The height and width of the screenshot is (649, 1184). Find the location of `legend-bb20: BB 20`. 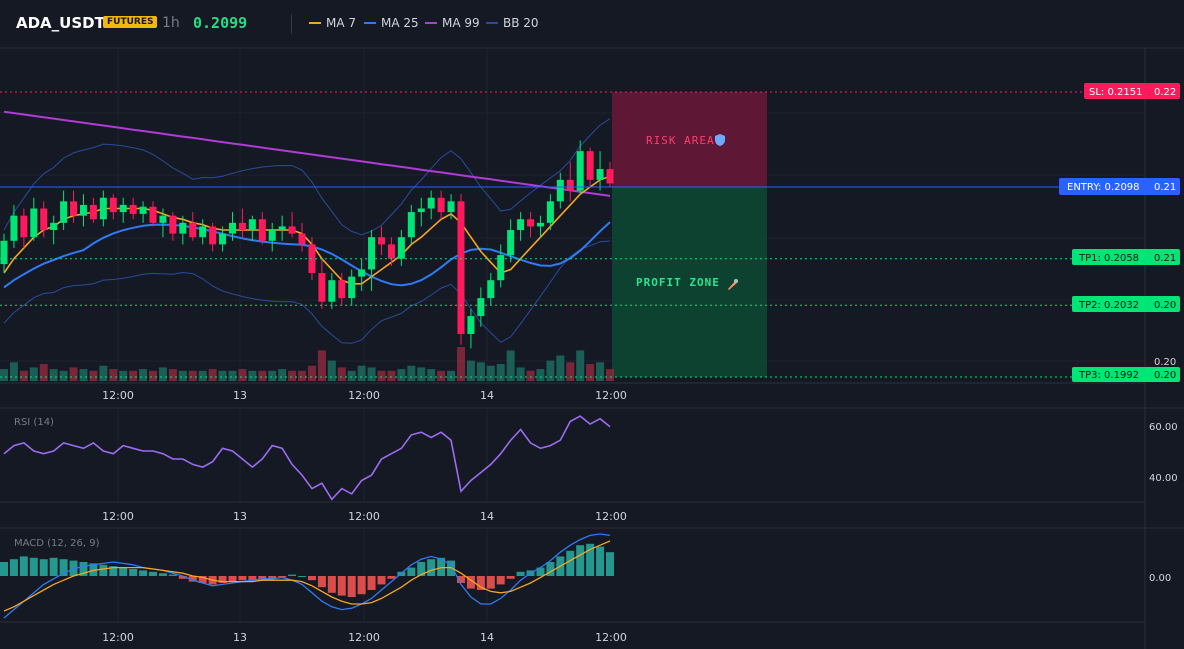

legend-bb20: BB 20 is located at coordinates (512, 23).